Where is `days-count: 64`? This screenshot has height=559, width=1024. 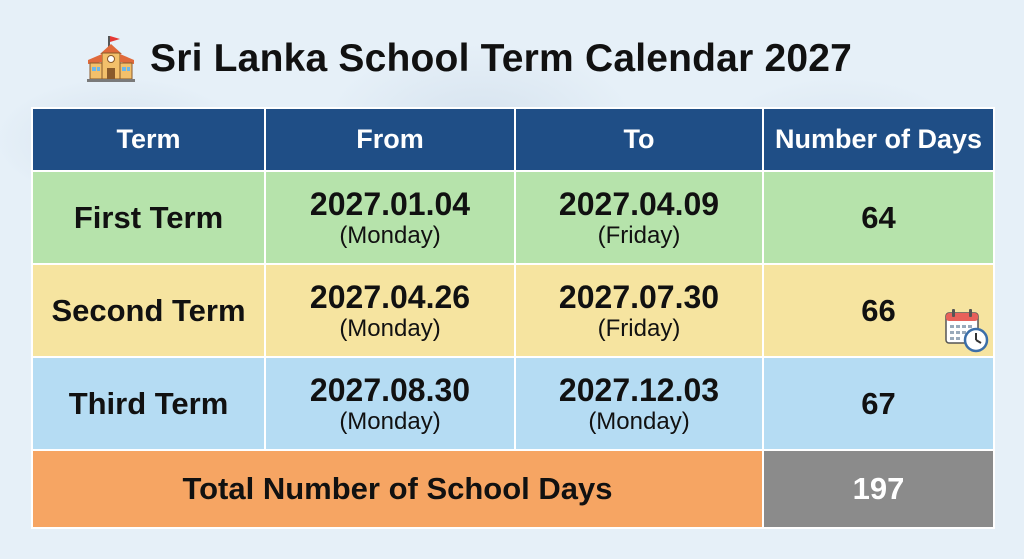 days-count: 64 is located at coordinates (878, 217).